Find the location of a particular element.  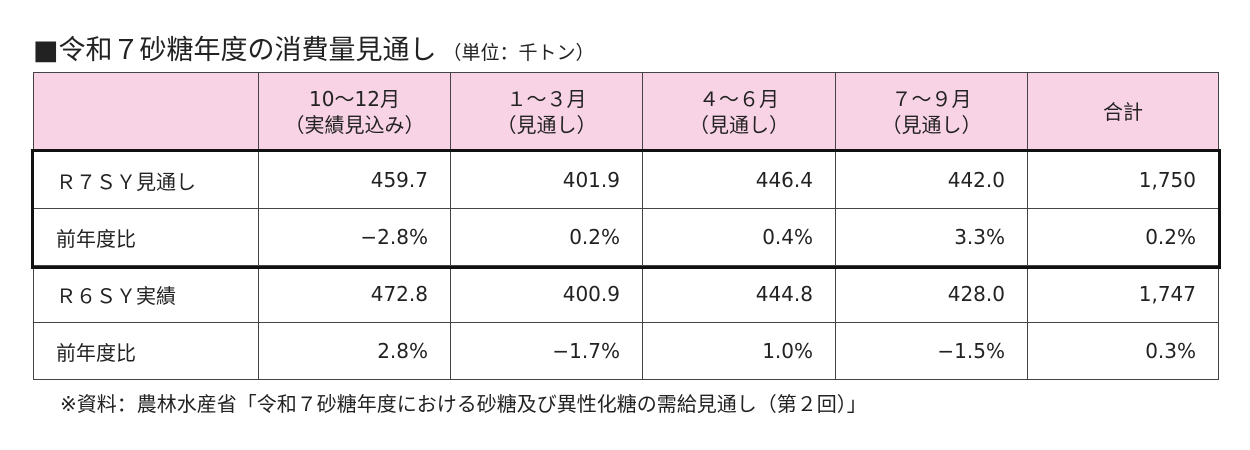

cell: 428.0 is located at coordinates (931, 294).